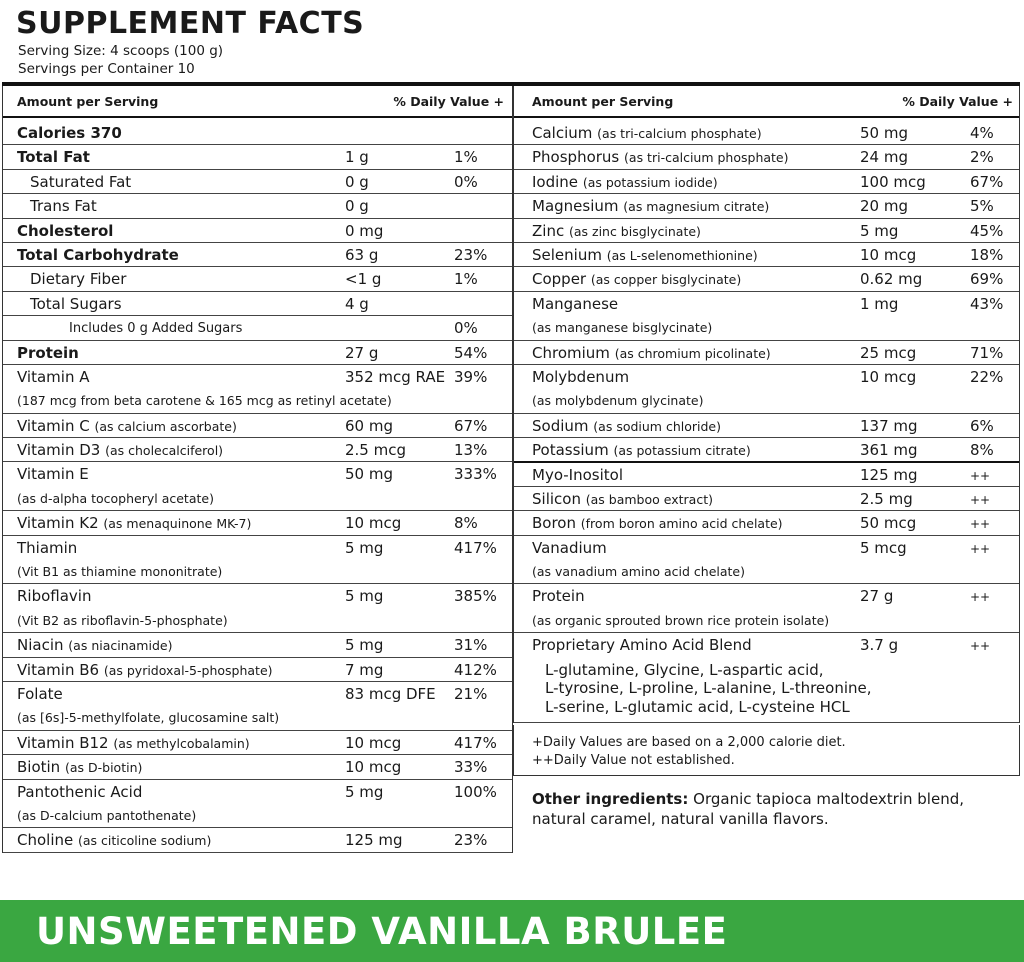  What do you see at coordinates (115, 498) in the screenshot?
I see `nutrient-detail: (as d-alpha tocopheryl acetate)` at bounding box center [115, 498].